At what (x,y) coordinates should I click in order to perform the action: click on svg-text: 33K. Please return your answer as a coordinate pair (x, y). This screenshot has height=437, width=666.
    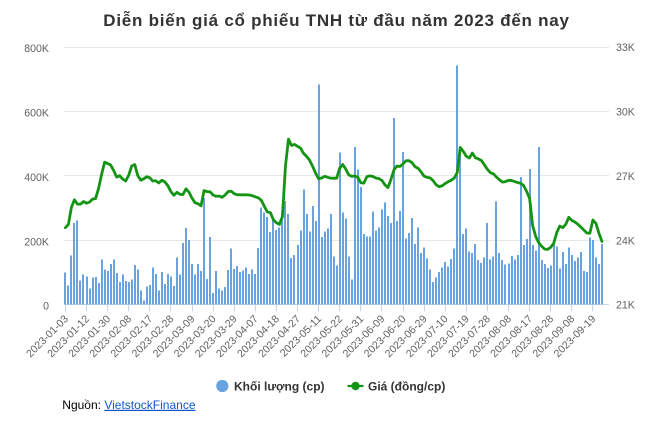
    Looking at the image, I should click on (625, 48).